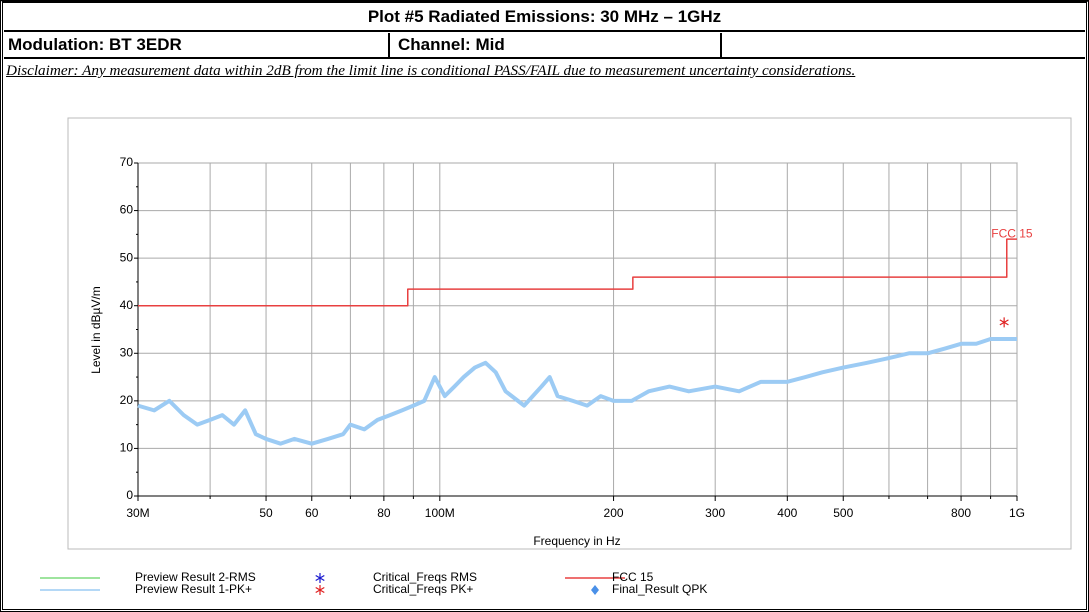 The image size is (1089, 612). I want to click on x-tick-label: 400, so click(787, 513).